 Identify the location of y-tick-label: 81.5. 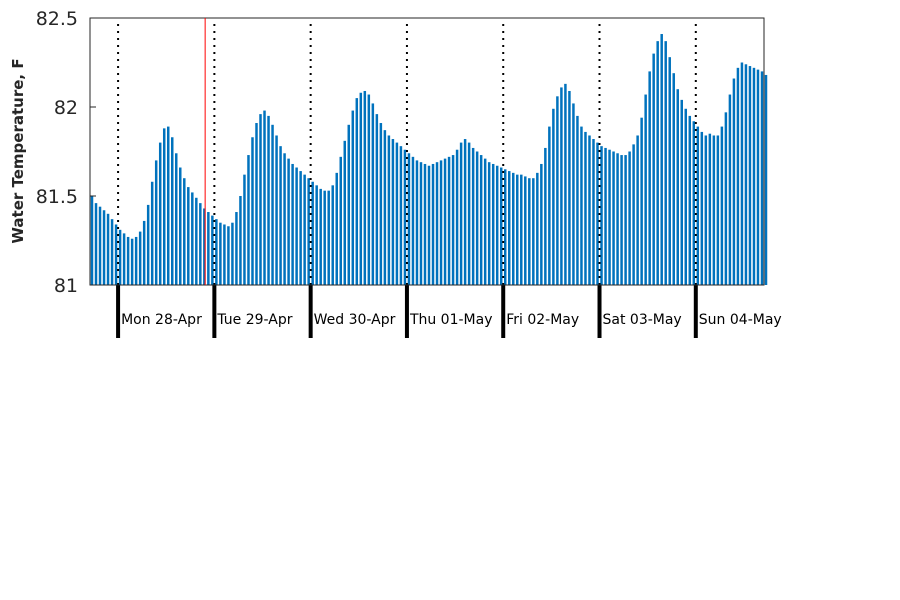
(57, 197).